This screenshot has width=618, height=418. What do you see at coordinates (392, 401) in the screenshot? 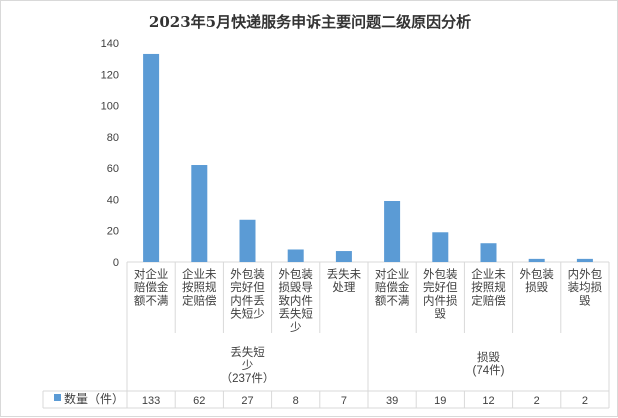
I see `data-value-label: 39` at bounding box center [392, 401].